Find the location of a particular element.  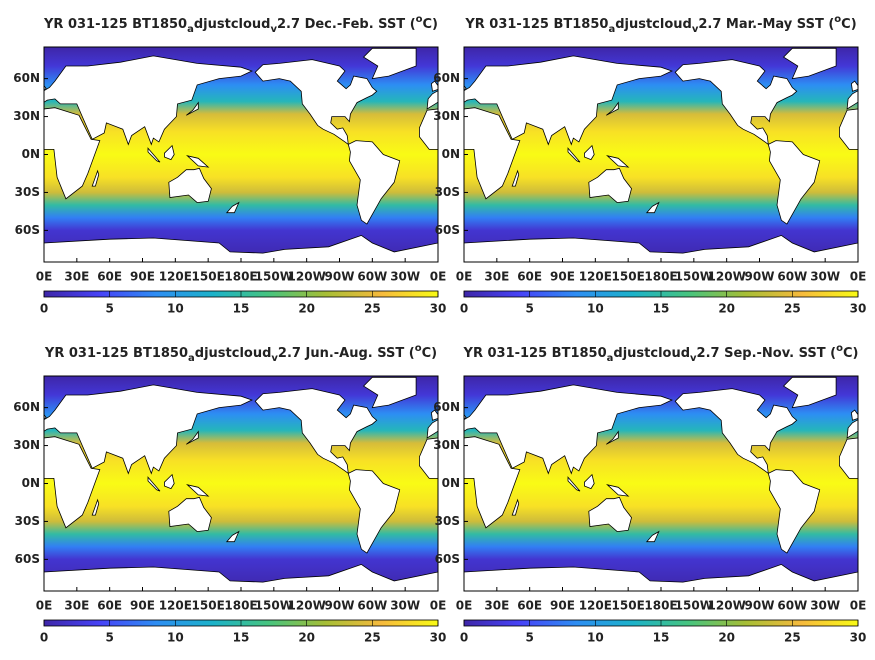

title-part: 2.7 Sep.-Nov. SST ( is located at coordinates (767, 353).